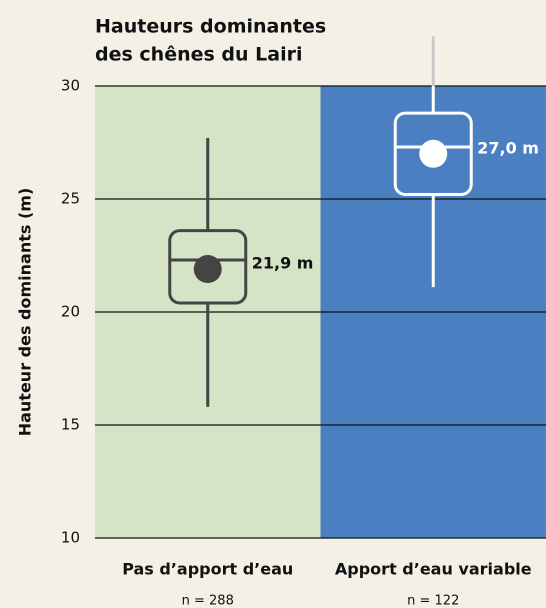 The image size is (546, 608). I want to click on x-tick-label: Apport d’eau variable, so click(433, 569).